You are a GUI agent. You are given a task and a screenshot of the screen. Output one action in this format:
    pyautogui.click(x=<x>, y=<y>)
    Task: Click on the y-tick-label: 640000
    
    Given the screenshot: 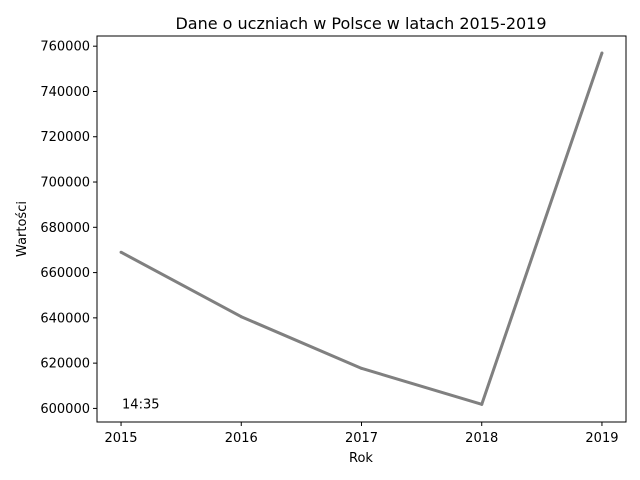 What is the action you would take?
    pyautogui.click(x=65, y=318)
    